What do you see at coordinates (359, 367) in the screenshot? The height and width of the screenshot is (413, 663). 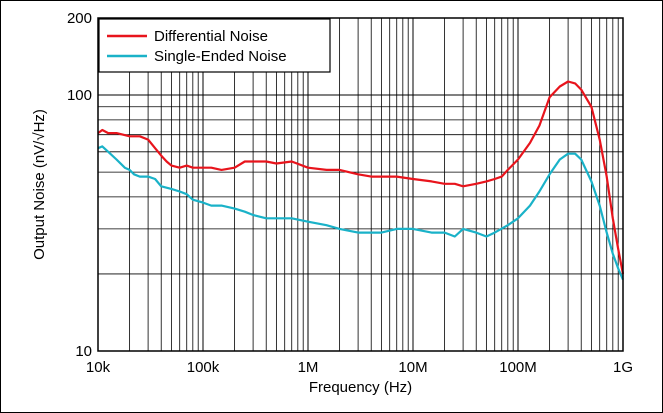 I see `x-tick-labels: 10k 100k 1M 10M 100M 1G` at bounding box center [359, 367].